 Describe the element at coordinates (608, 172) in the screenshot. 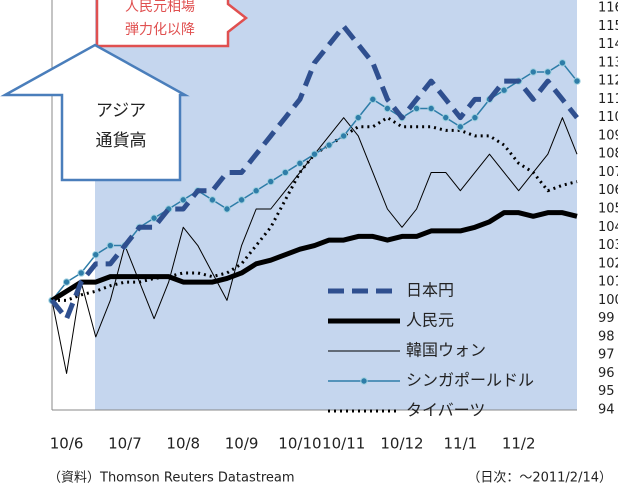

I see `y-tick-label: 107` at that location.